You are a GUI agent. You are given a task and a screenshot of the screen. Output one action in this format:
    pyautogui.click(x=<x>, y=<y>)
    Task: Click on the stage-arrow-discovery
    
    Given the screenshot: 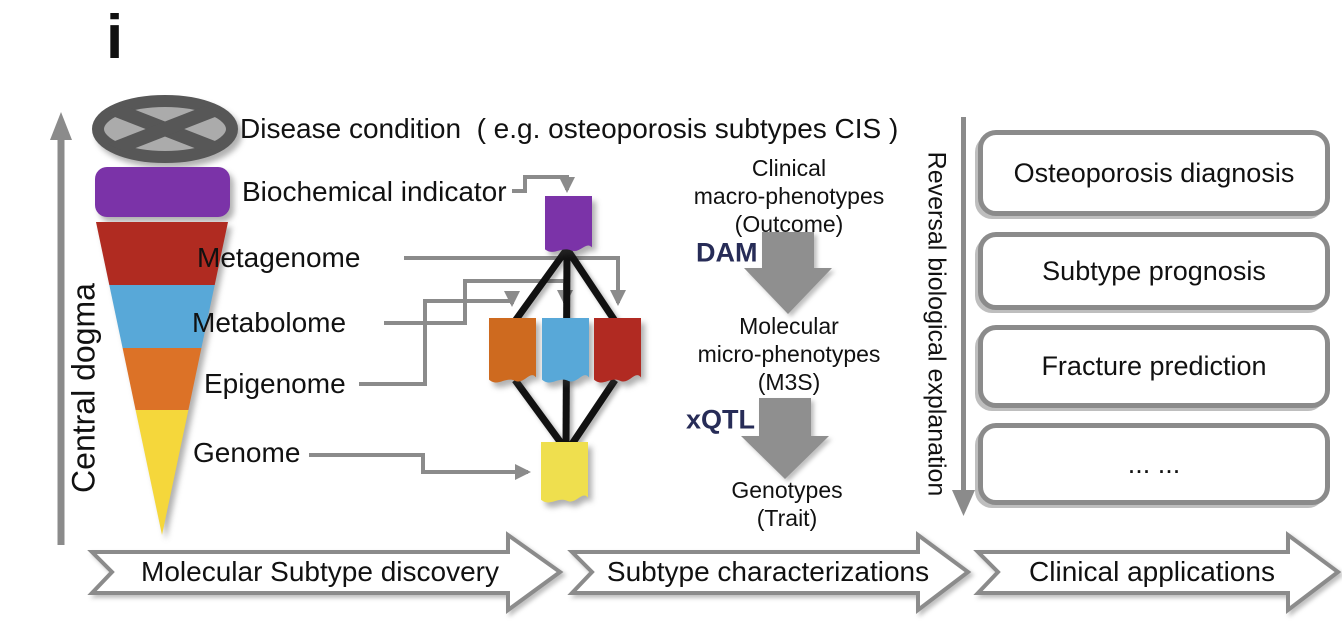 What is the action you would take?
    pyautogui.click(x=325, y=572)
    